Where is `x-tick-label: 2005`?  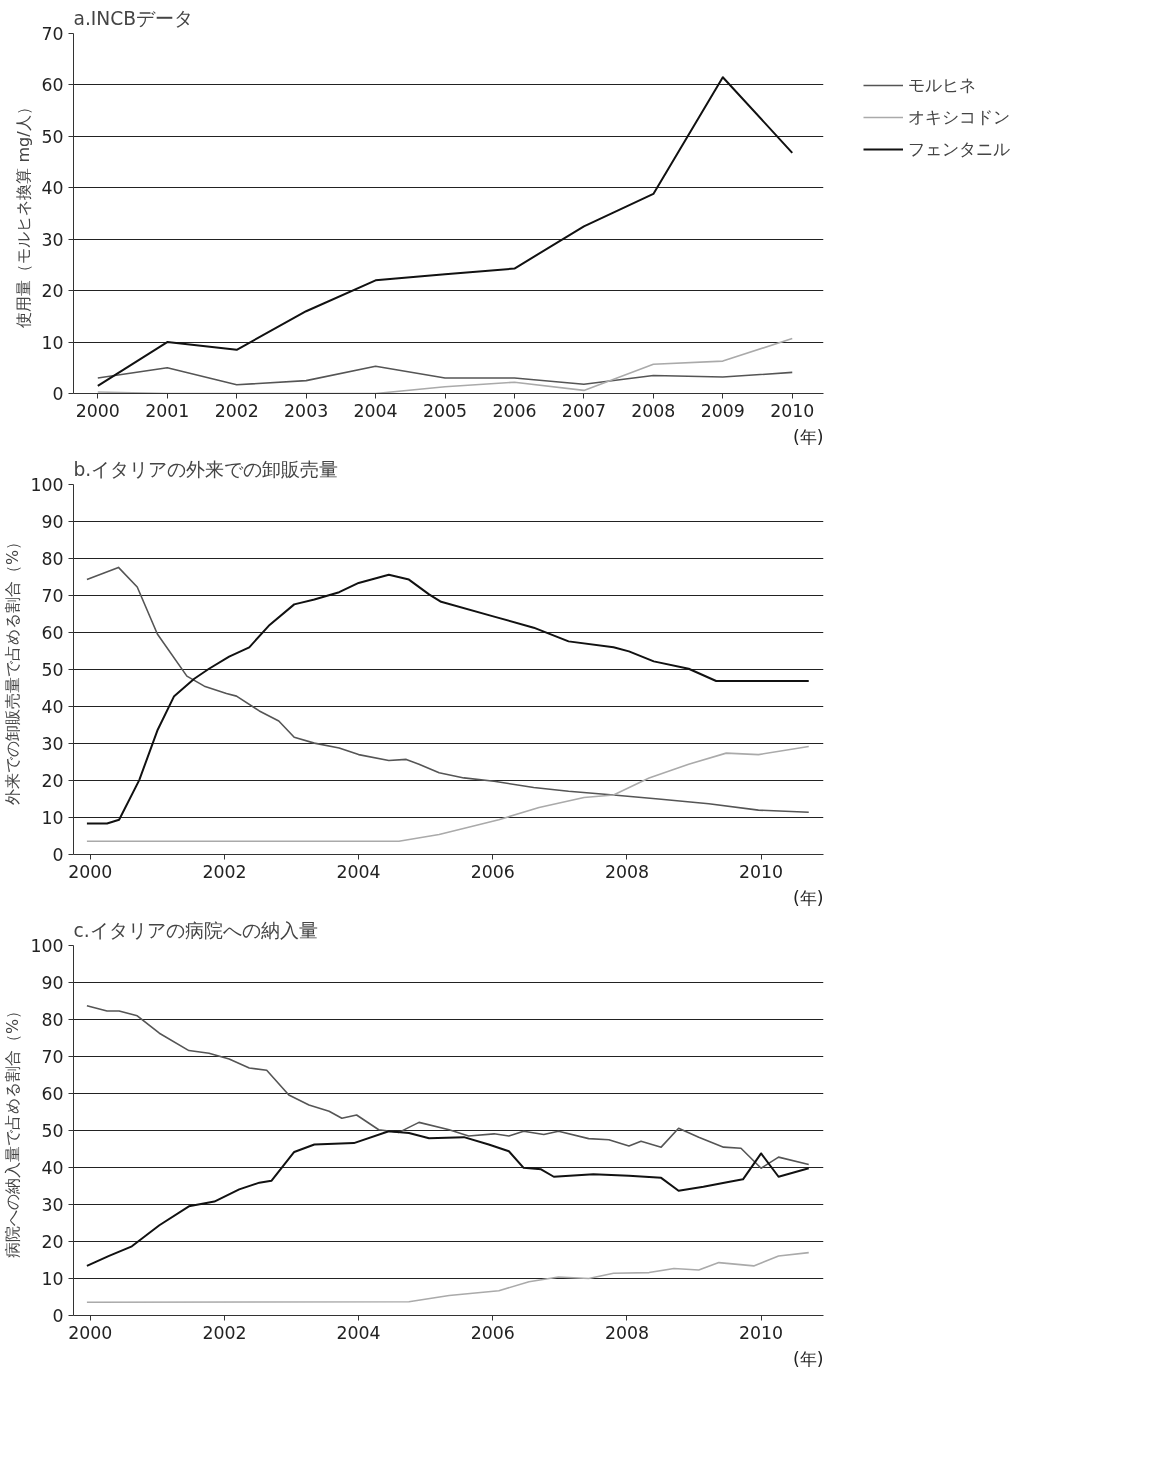
x-tick-label: 2005 is located at coordinates (445, 410).